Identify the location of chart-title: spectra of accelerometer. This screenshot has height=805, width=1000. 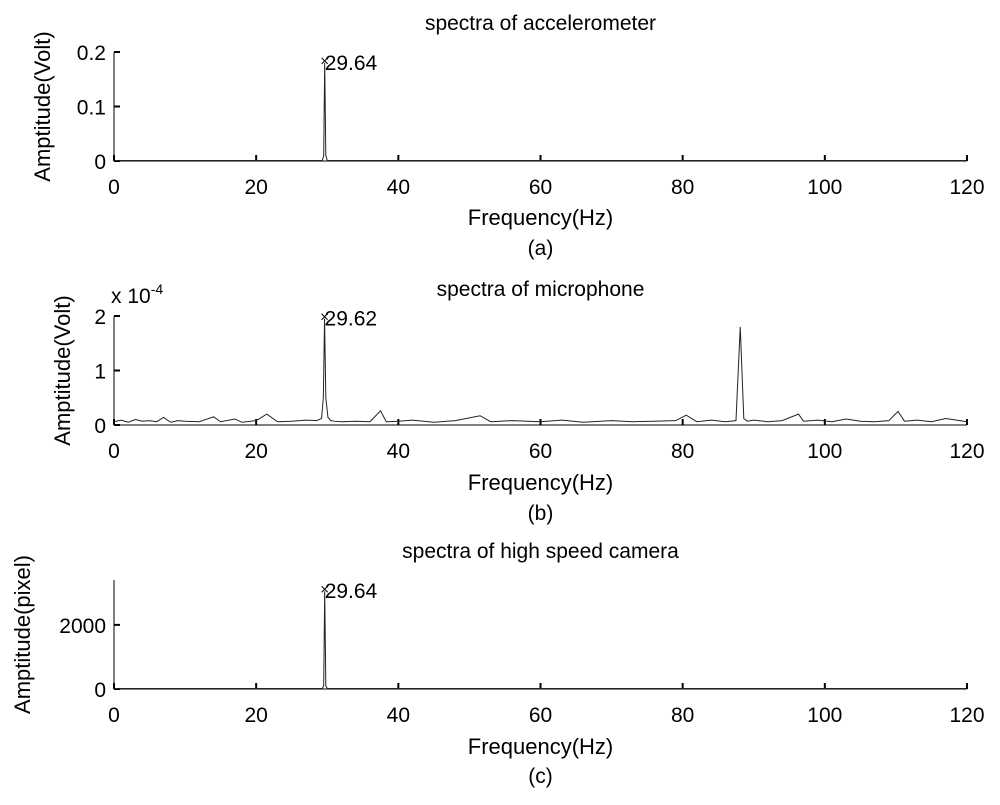
(540, 23).